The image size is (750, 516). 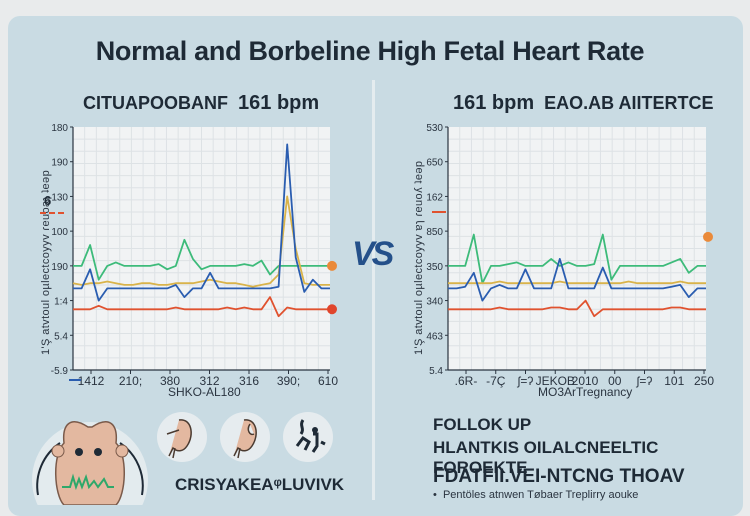 What do you see at coordinates (328, 381) in the screenshot?
I see `x-tick-label: 610` at bounding box center [328, 381].